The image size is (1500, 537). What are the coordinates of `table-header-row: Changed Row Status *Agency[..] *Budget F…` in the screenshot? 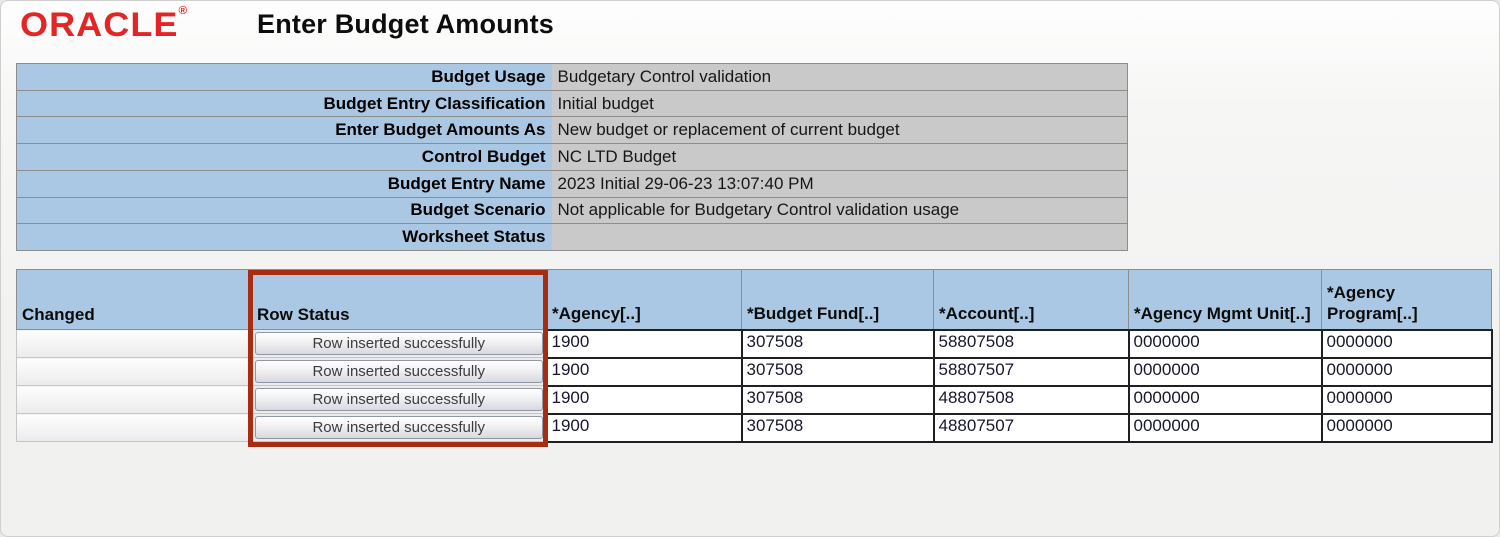 It's located at (754, 299).